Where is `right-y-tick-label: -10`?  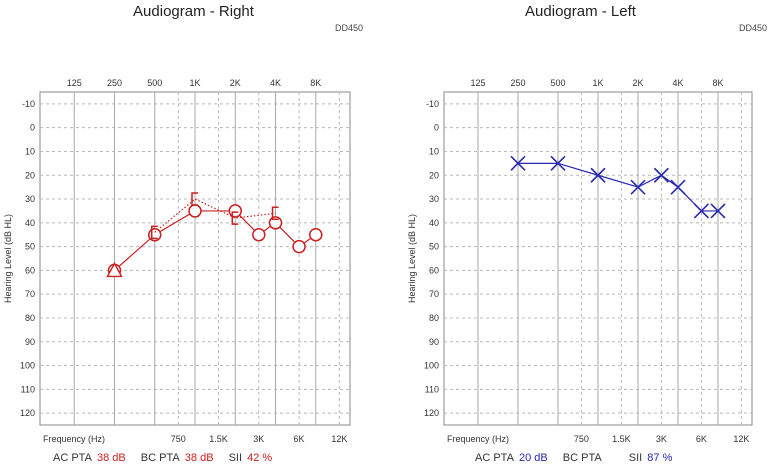 right-y-tick-label: -10 is located at coordinates (28, 104).